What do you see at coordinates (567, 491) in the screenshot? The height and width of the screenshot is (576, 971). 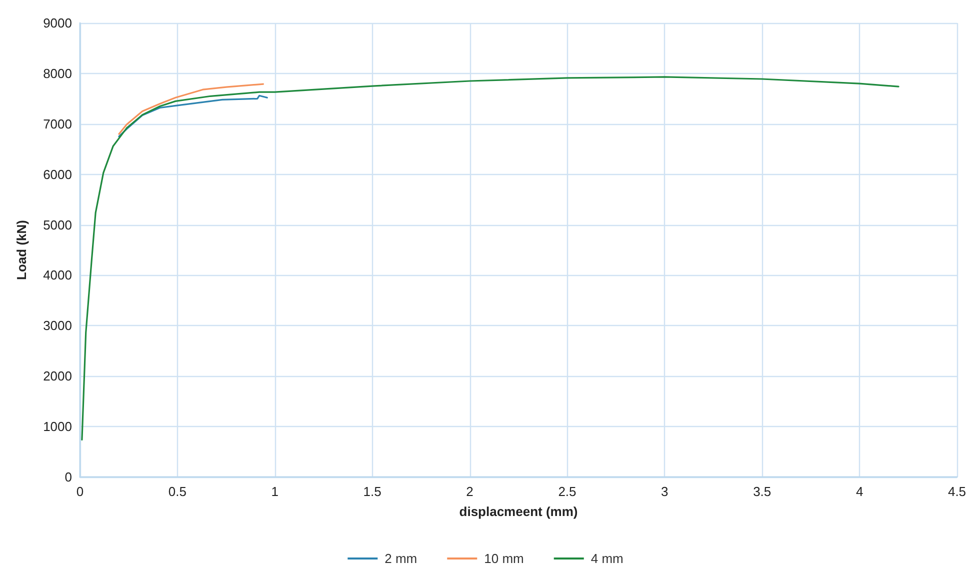 I see `x-tick-label: 2.5` at bounding box center [567, 491].